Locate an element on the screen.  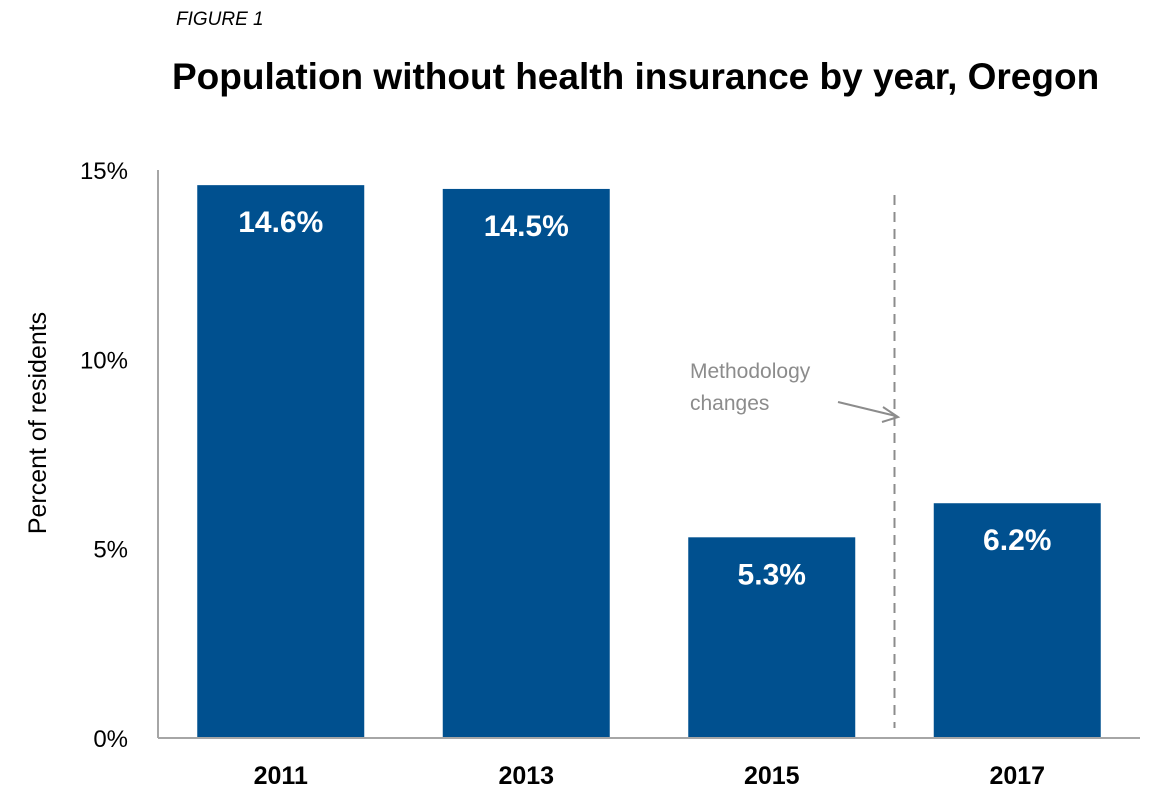
y-tick-label: 15% is located at coordinates (104, 171).